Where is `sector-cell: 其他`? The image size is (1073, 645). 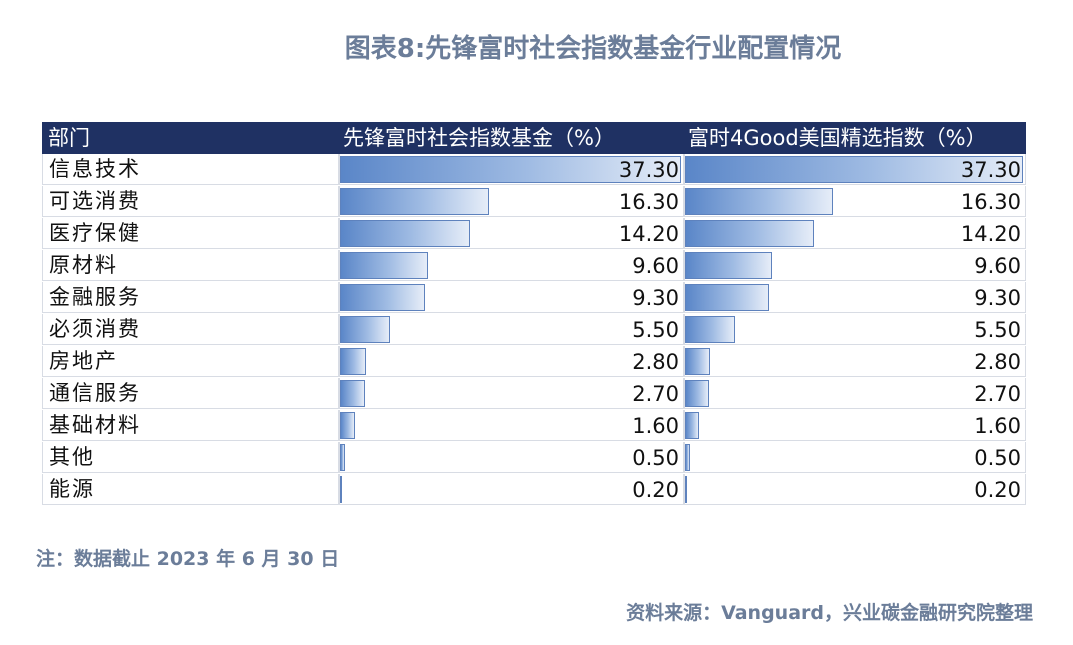
sector-cell: 其他 is located at coordinates (190, 457).